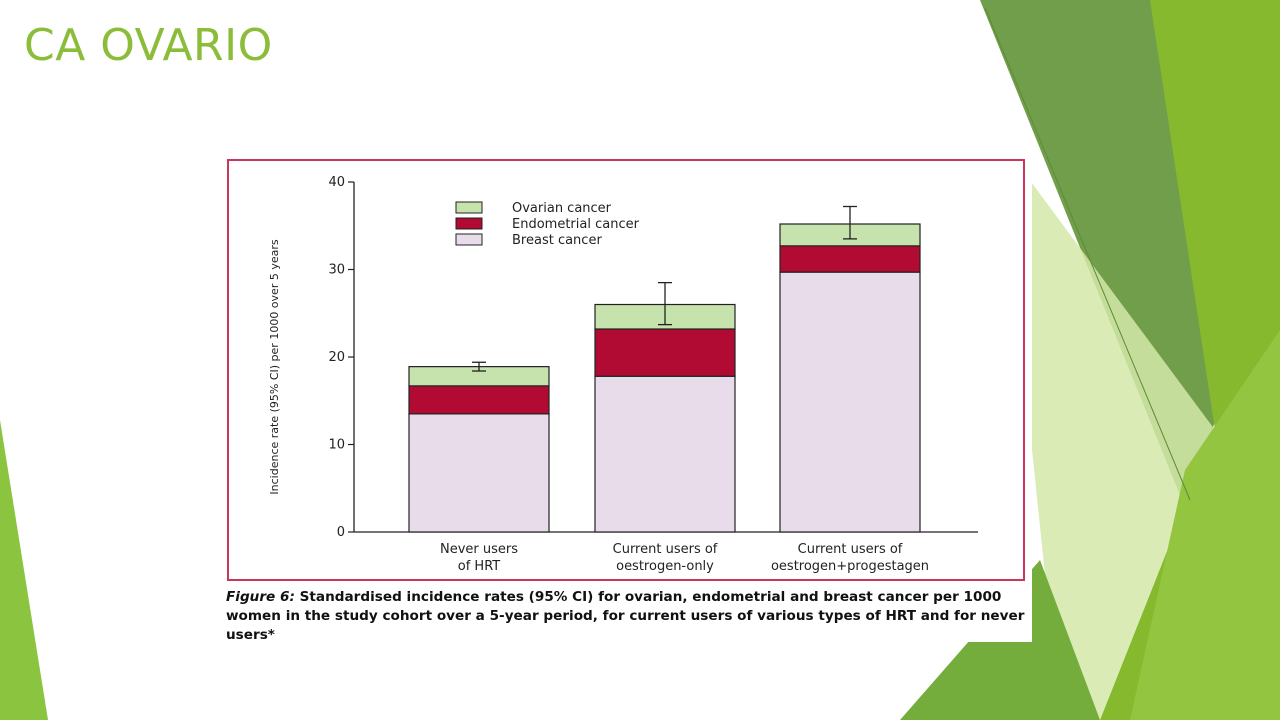 This screenshot has height=720, width=1280. I want to click on legend-label: Endometrial cancer, so click(576, 224).